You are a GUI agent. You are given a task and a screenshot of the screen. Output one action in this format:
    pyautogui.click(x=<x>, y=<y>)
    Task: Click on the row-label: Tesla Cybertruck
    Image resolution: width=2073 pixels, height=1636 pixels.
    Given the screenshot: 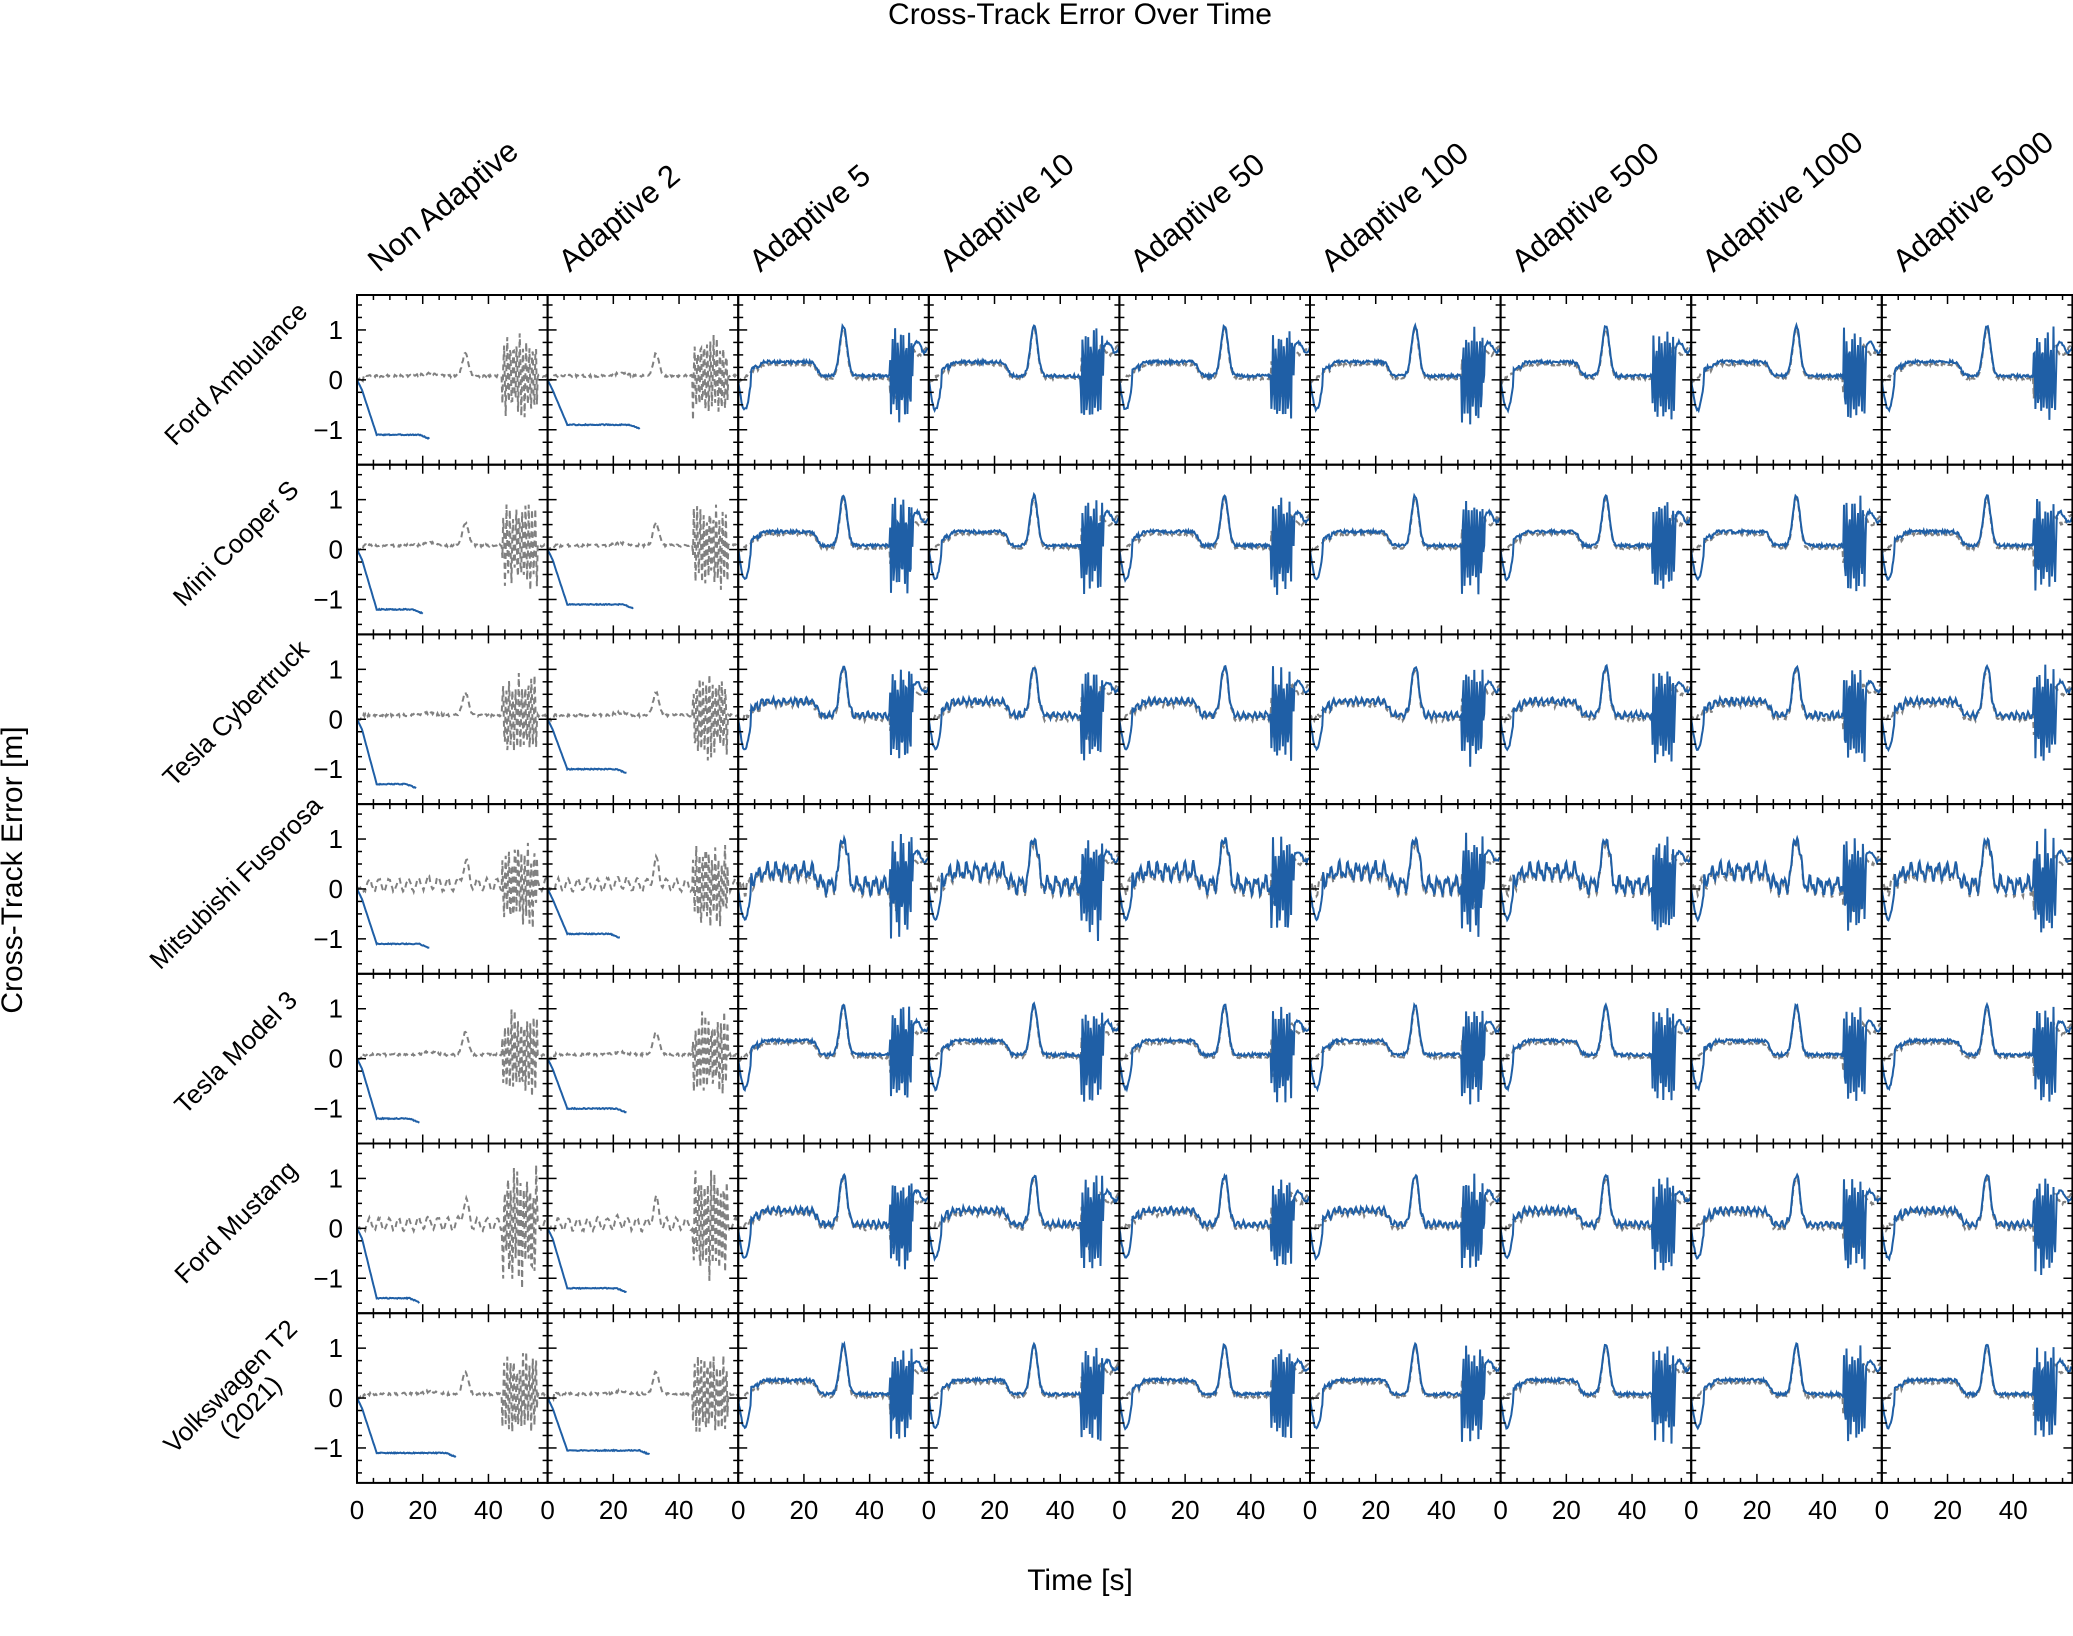 What is the action you would take?
    pyautogui.click(x=236, y=712)
    